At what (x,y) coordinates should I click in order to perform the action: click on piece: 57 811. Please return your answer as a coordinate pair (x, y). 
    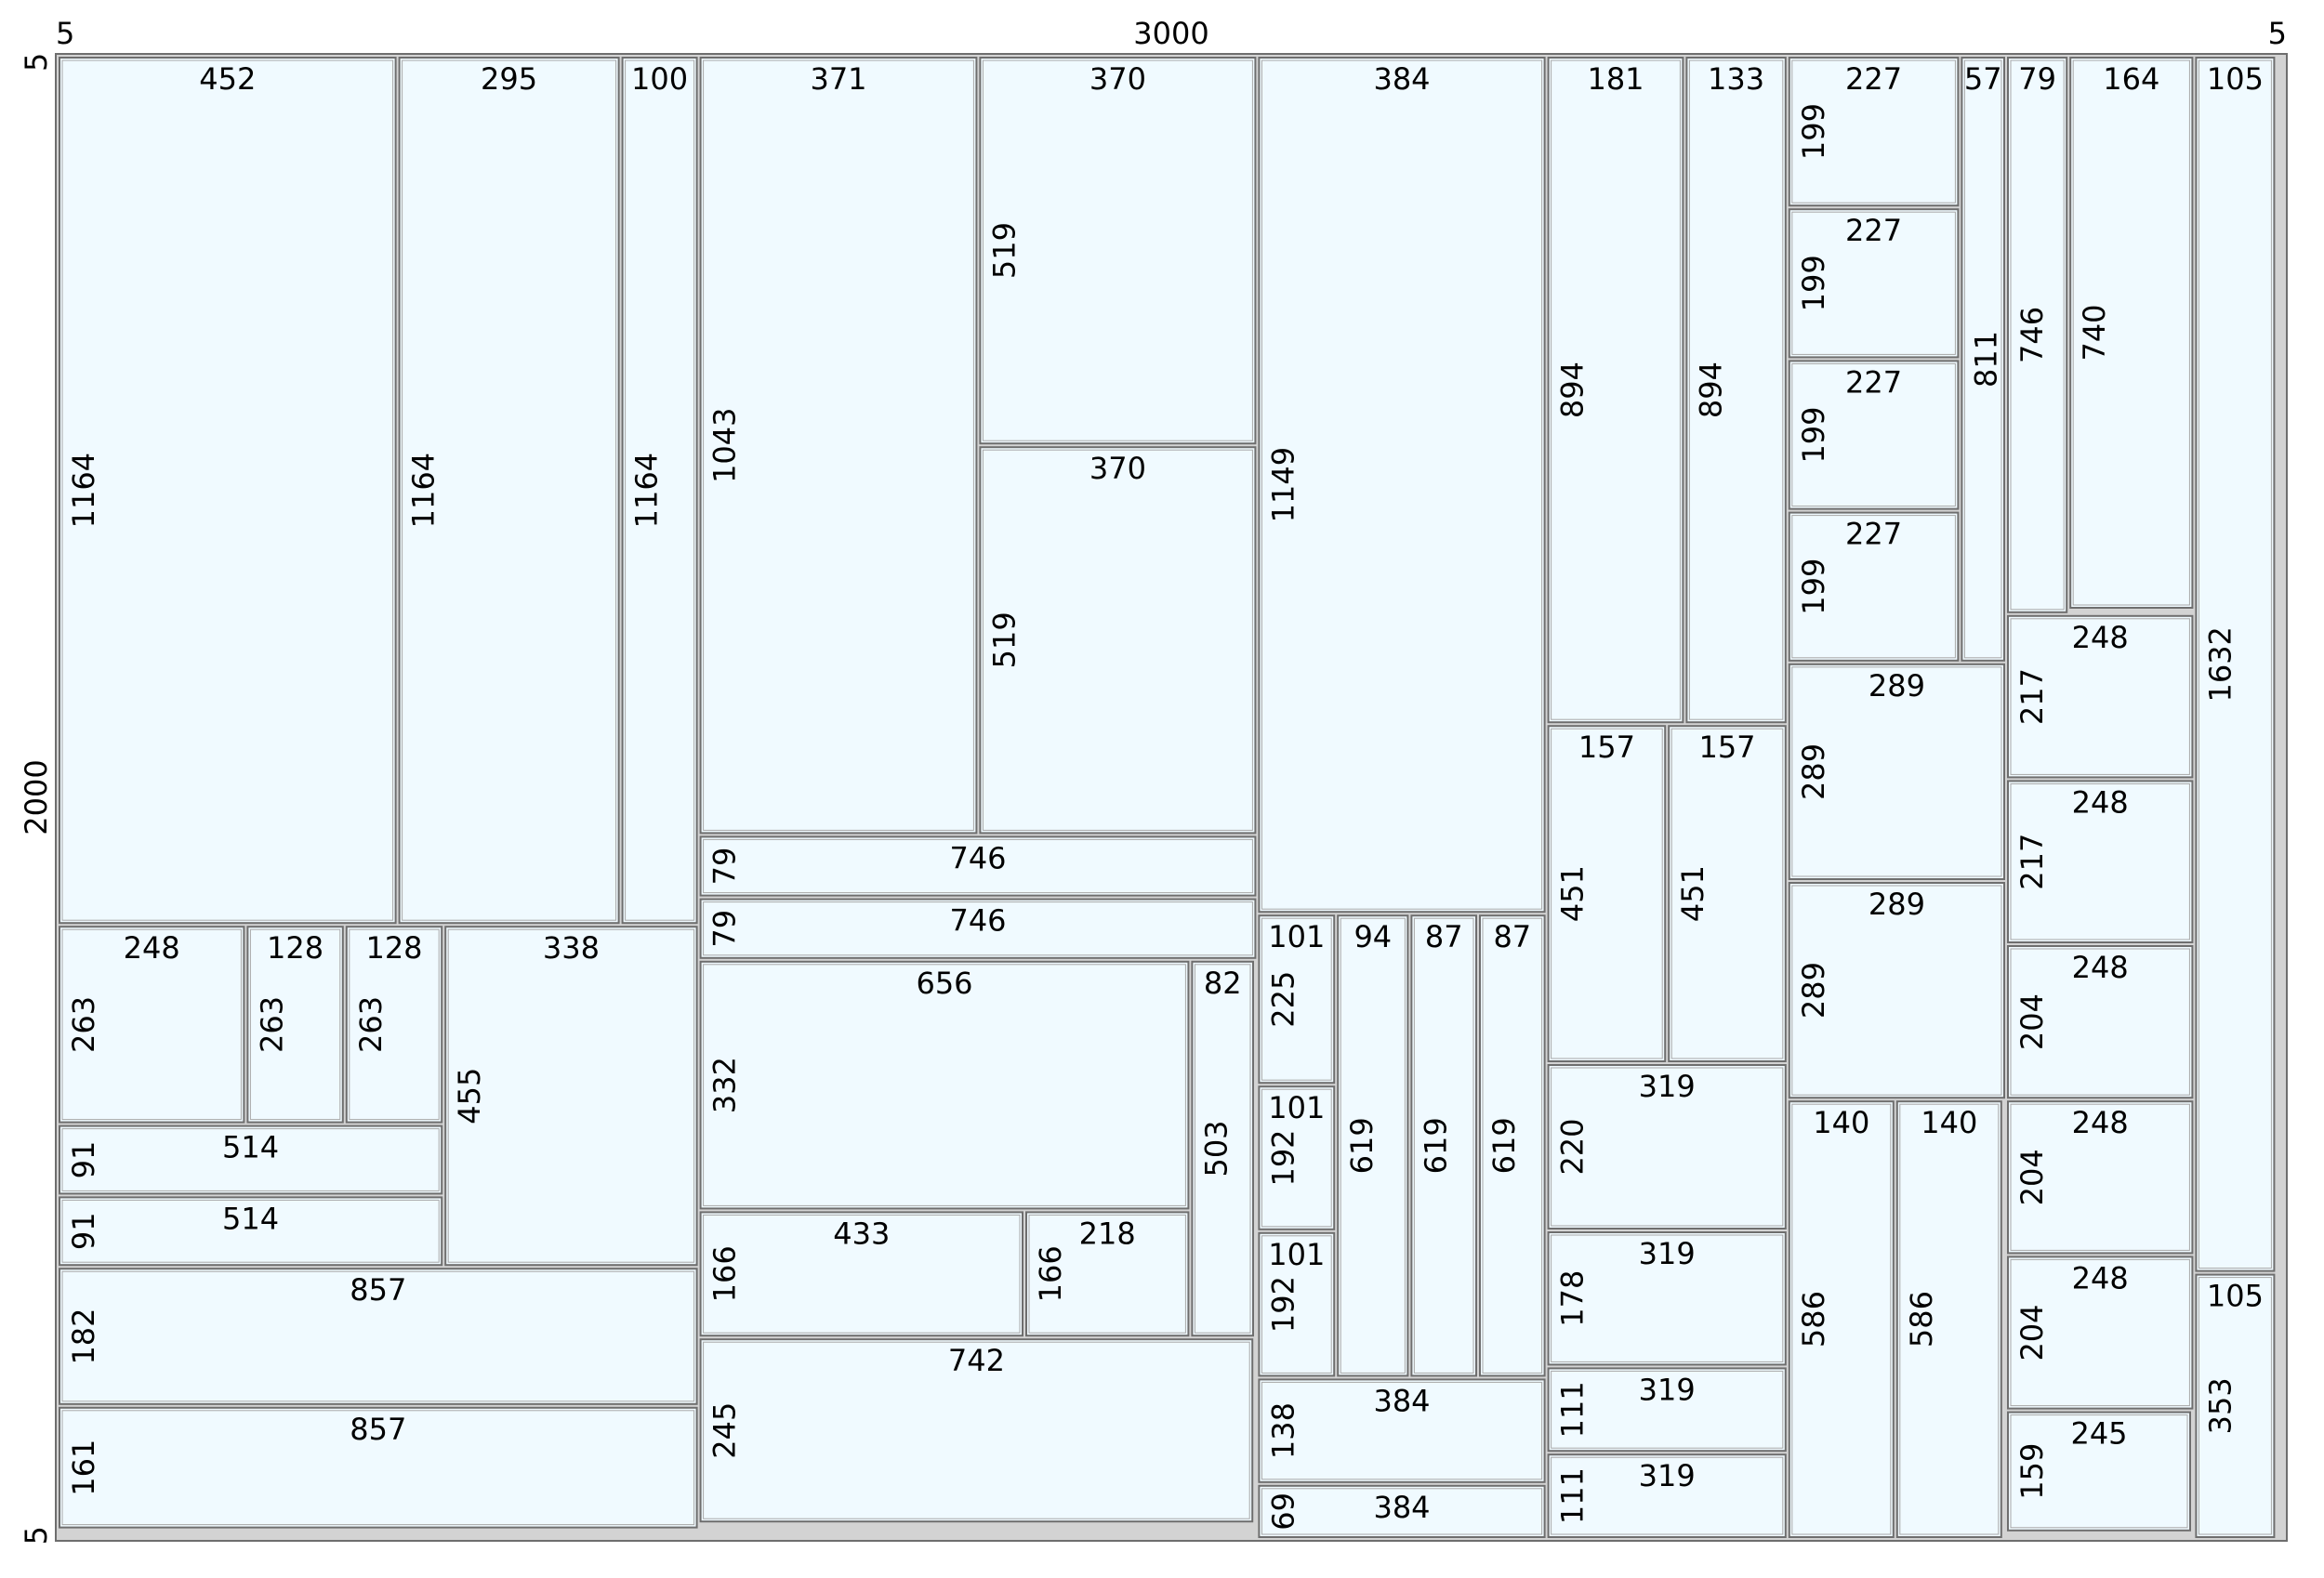
    Looking at the image, I should click on (1983, 359).